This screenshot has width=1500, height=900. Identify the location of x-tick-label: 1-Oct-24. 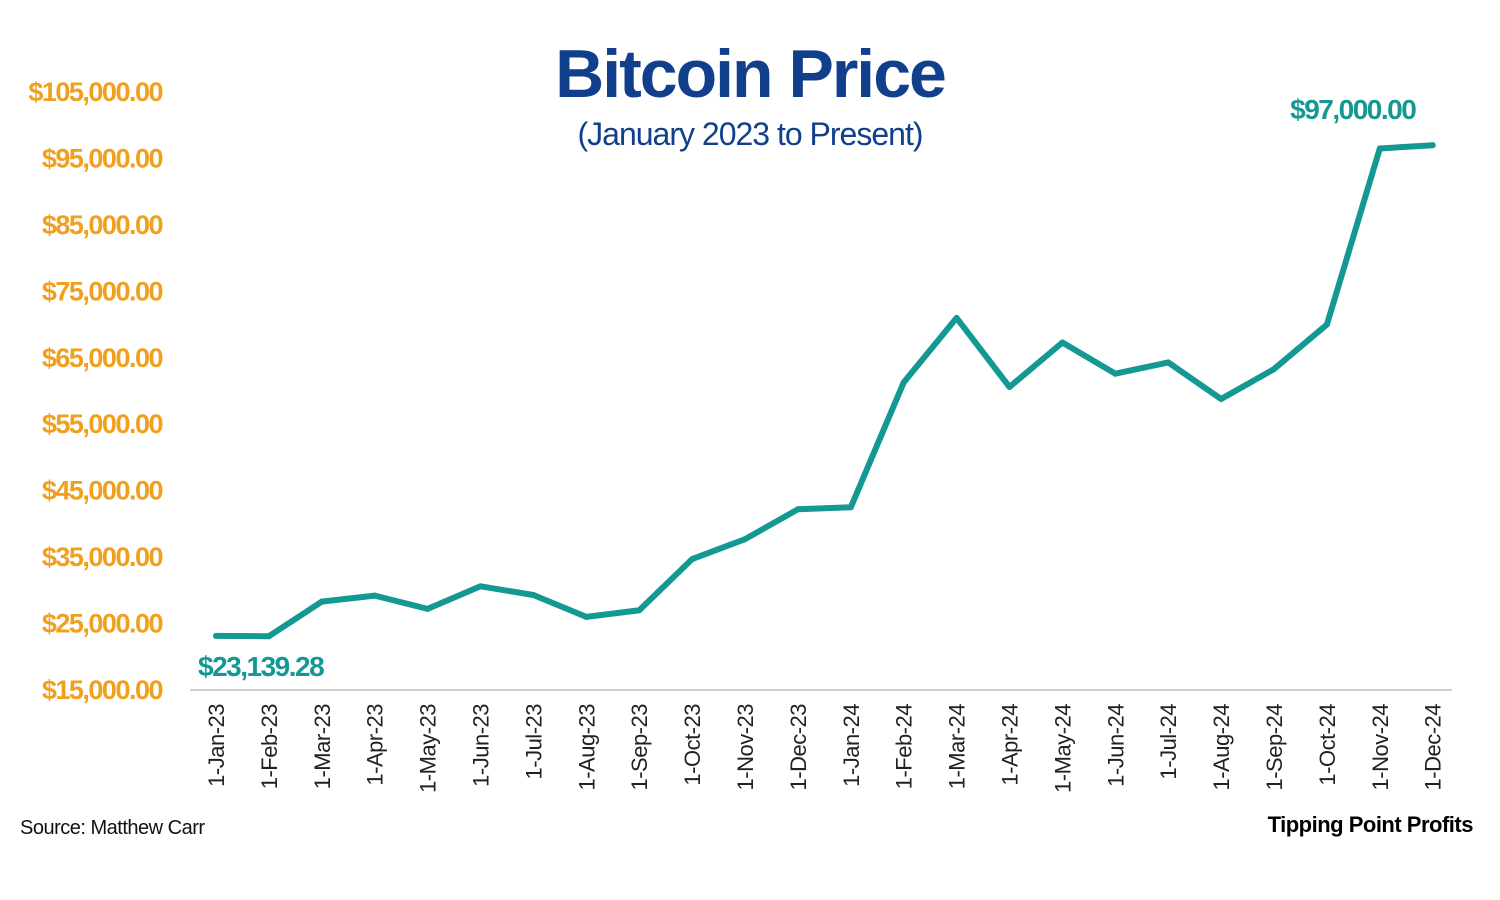
(1327, 745).